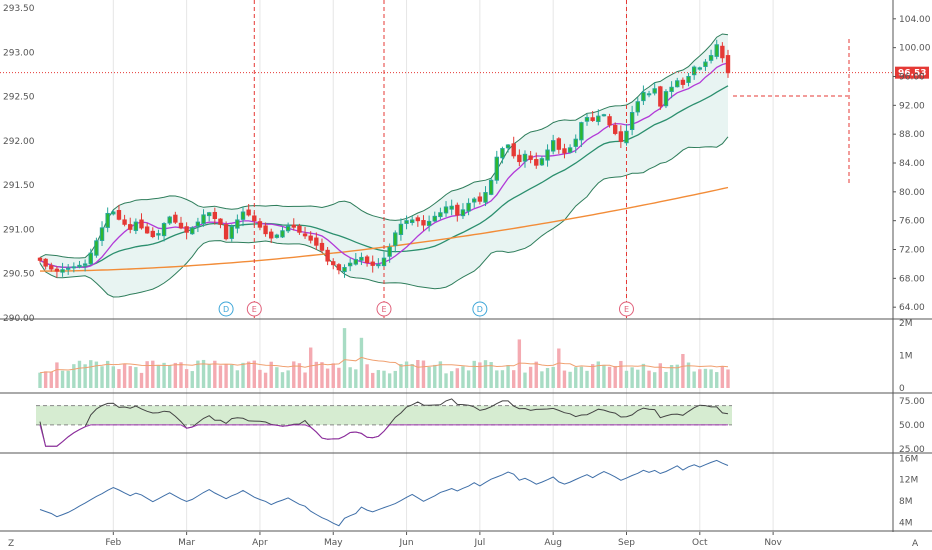 This screenshot has width=932, height=550. I want to click on volume-panel, so click(384, 358).